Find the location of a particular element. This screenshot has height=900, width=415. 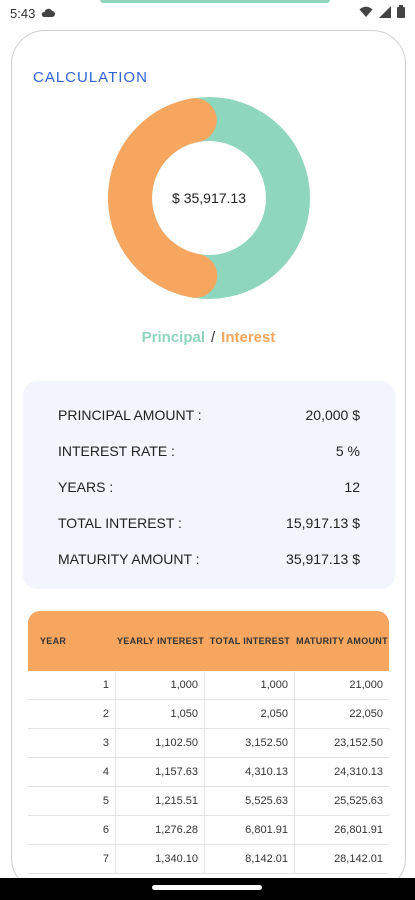

cell-year: 7 is located at coordinates (72, 859).